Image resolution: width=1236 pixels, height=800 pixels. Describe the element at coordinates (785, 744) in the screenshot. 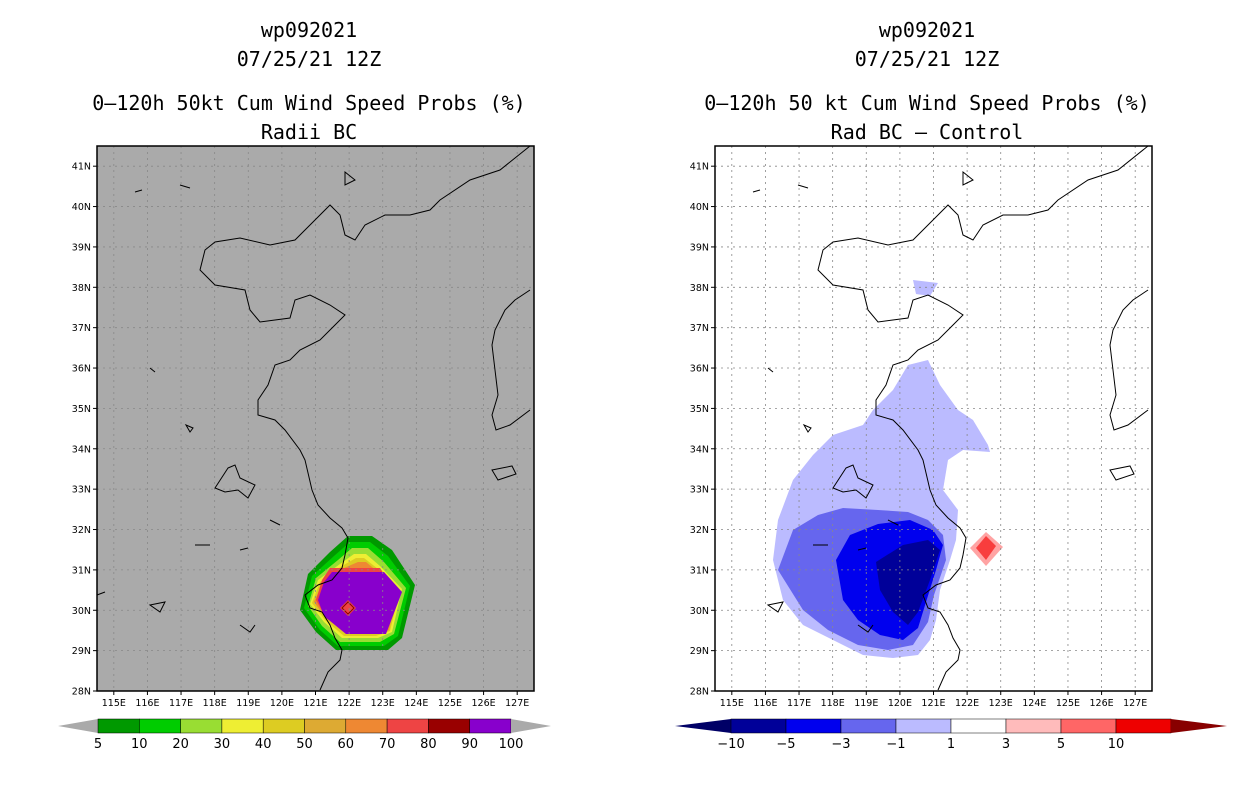

I see `colorbar-label: −5` at that location.